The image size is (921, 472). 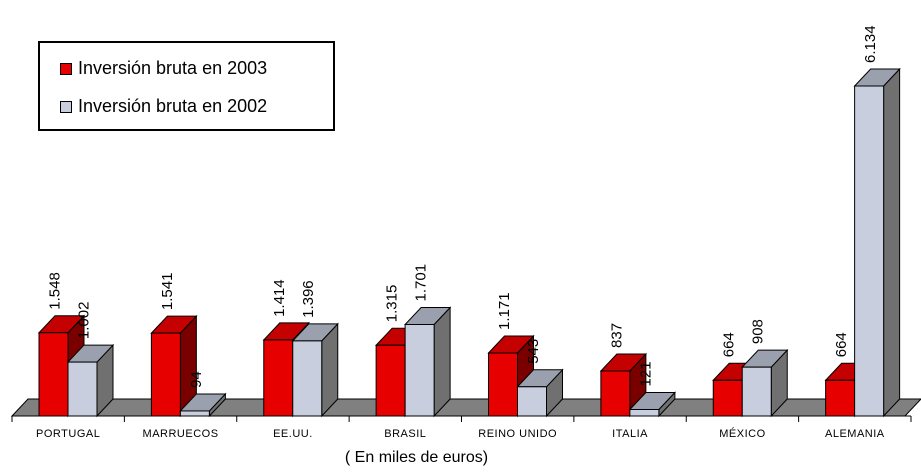 I want to click on x-tick-label: EE.UU., so click(x=293, y=434).